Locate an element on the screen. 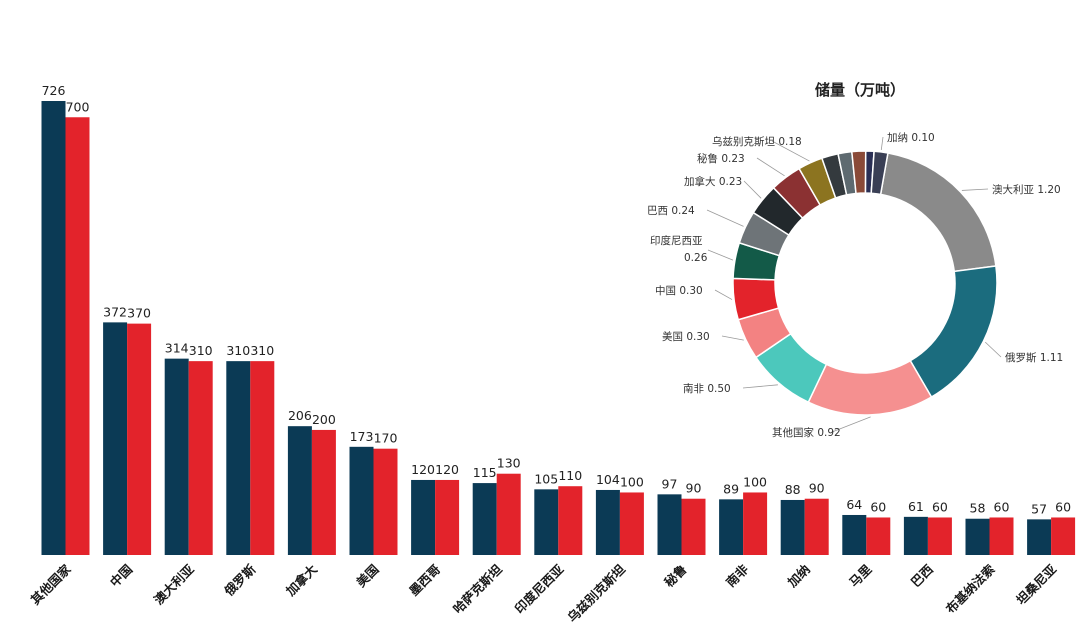 This screenshot has width=1080, height=622. bar-value-label-1-6: 120 is located at coordinates (423, 469).